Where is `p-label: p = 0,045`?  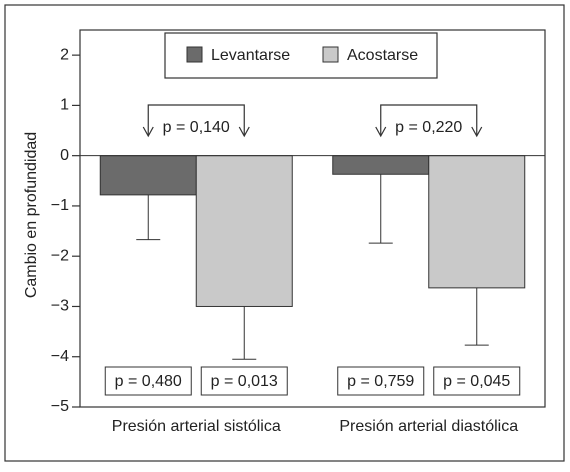
p-label: p = 0,045 is located at coordinates (476, 381).